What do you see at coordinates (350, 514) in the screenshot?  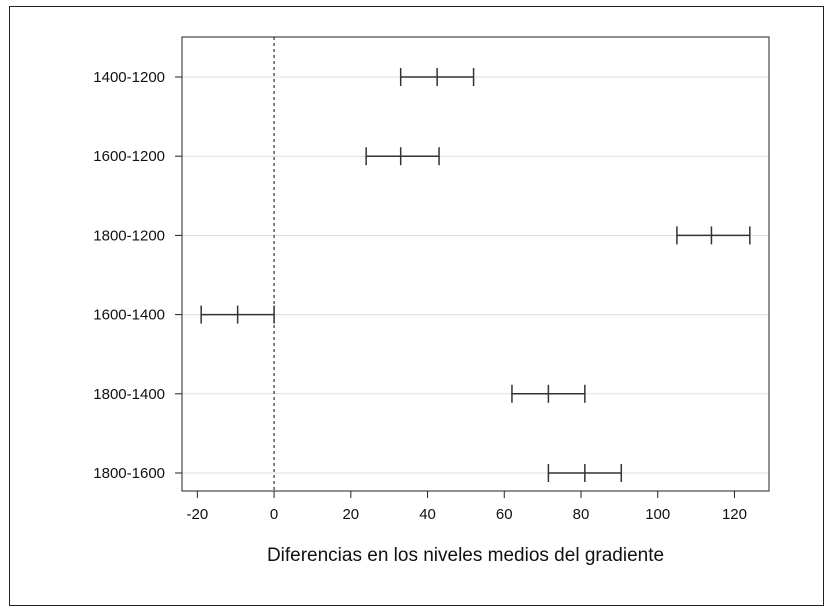 I see `x-tick-label: 20` at bounding box center [350, 514].